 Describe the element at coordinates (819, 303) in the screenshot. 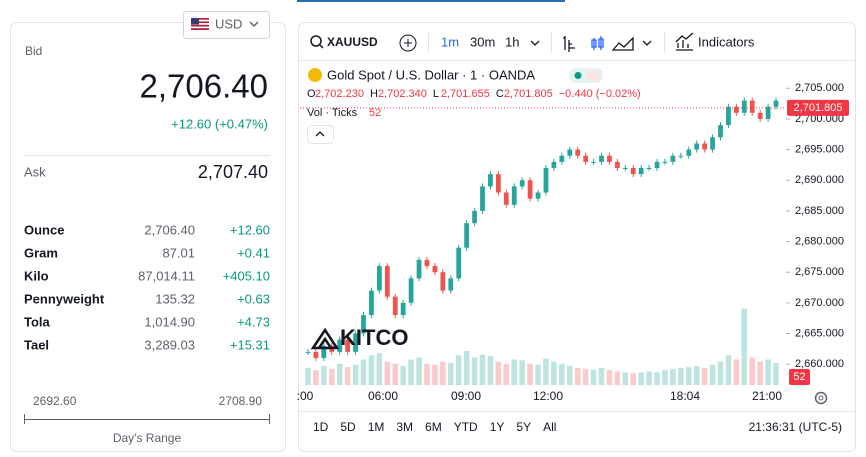

I see `y-tick-label: 2,670.000` at that location.